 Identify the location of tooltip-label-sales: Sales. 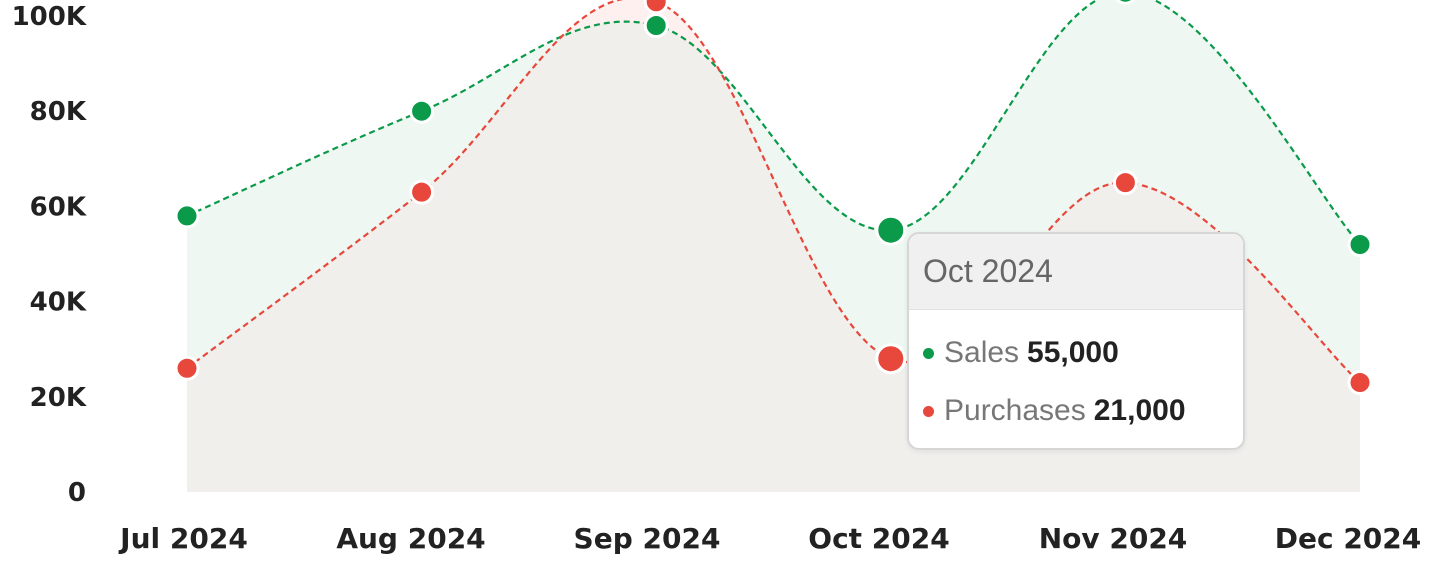
(982, 352).